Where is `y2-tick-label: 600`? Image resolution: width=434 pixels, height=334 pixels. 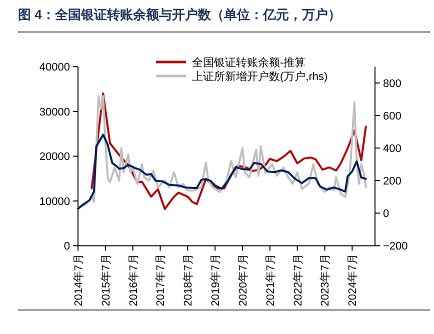
y2-tick-label: 600 is located at coordinates (392, 116).